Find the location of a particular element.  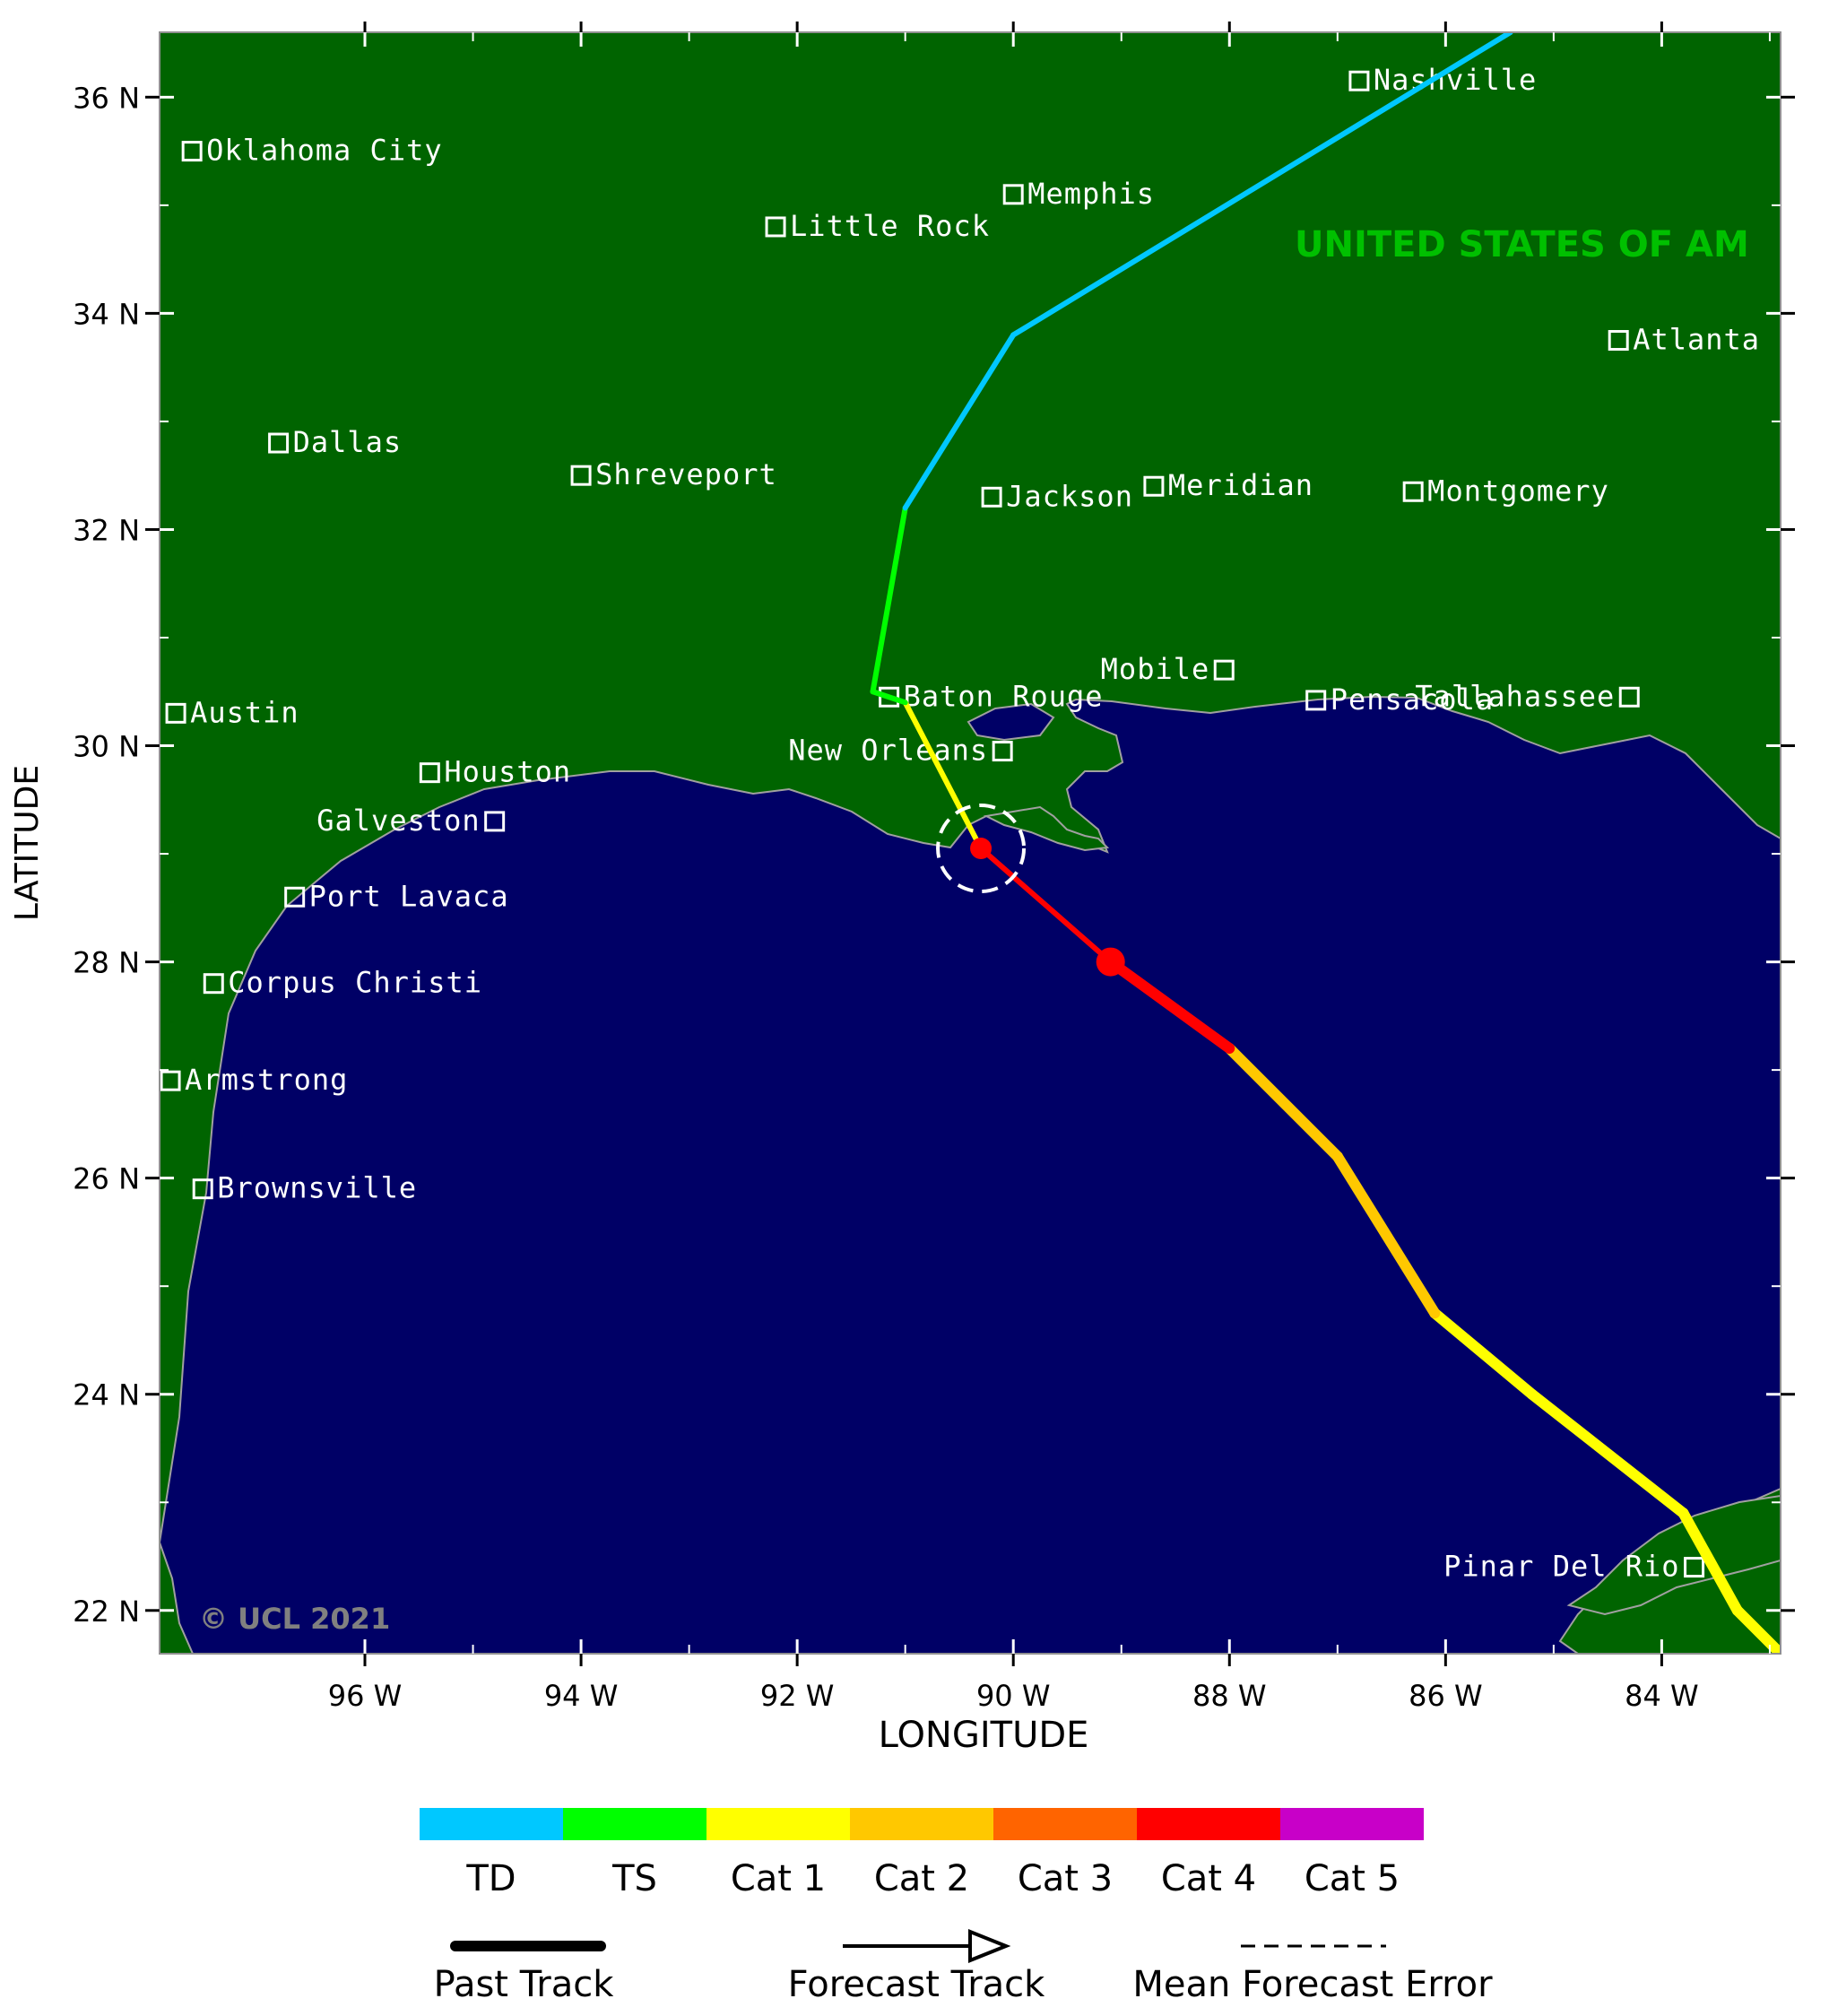

city-label: Armstrong is located at coordinates (266, 1080).